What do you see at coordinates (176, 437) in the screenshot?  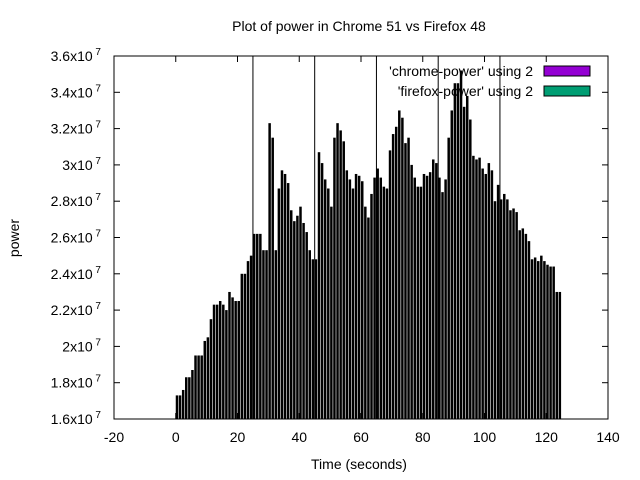 I see `x-tick-label: 0` at bounding box center [176, 437].